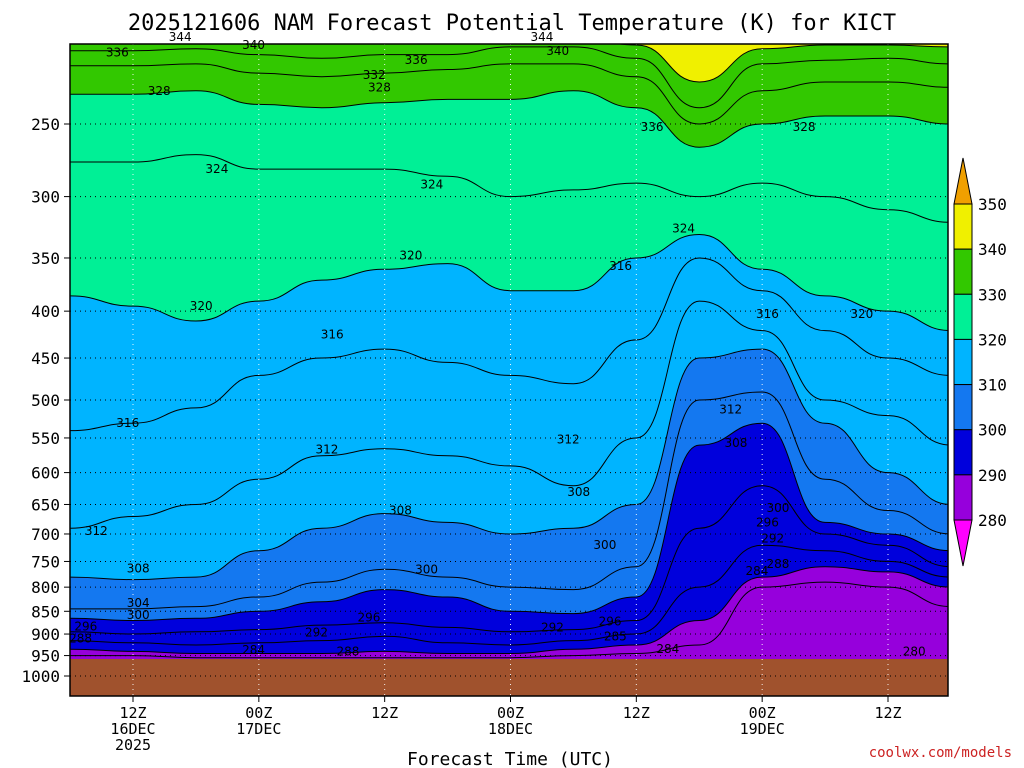  I want to click on x-axis-label: Forecast Time (UTC), so click(510, 758).